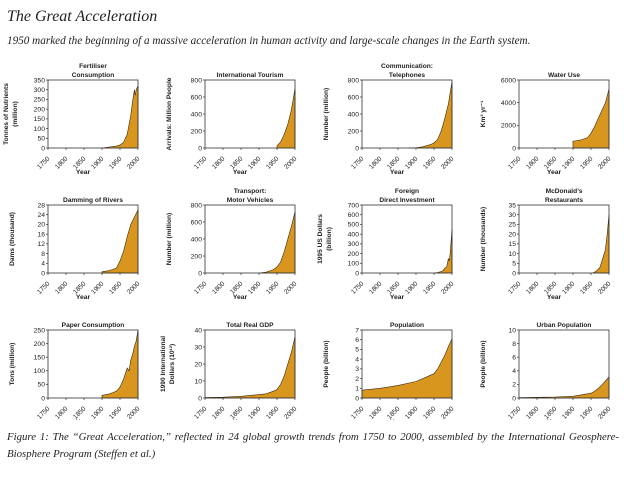  Describe the element at coordinates (354, 244) in the screenshot. I see `y-tick-label: 300` at that location.